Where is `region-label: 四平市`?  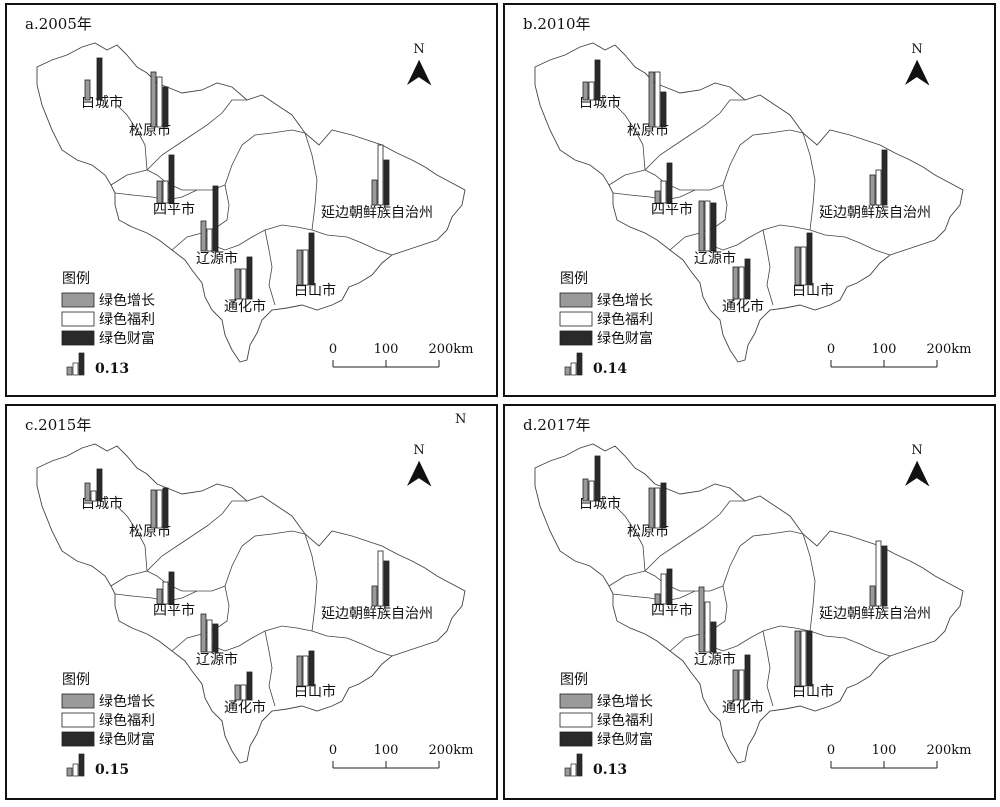 region-label: 四平市 is located at coordinates (174, 209).